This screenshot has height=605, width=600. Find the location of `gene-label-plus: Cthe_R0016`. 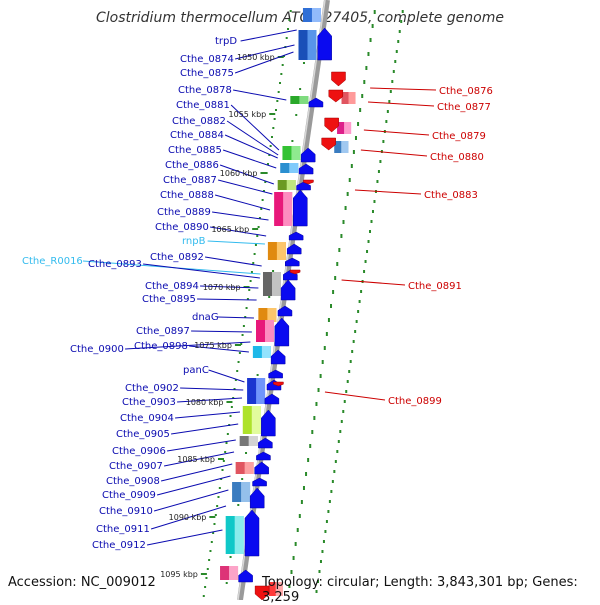

gene-label-plus: Cthe_R0016 is located at coordinates (52, 261).